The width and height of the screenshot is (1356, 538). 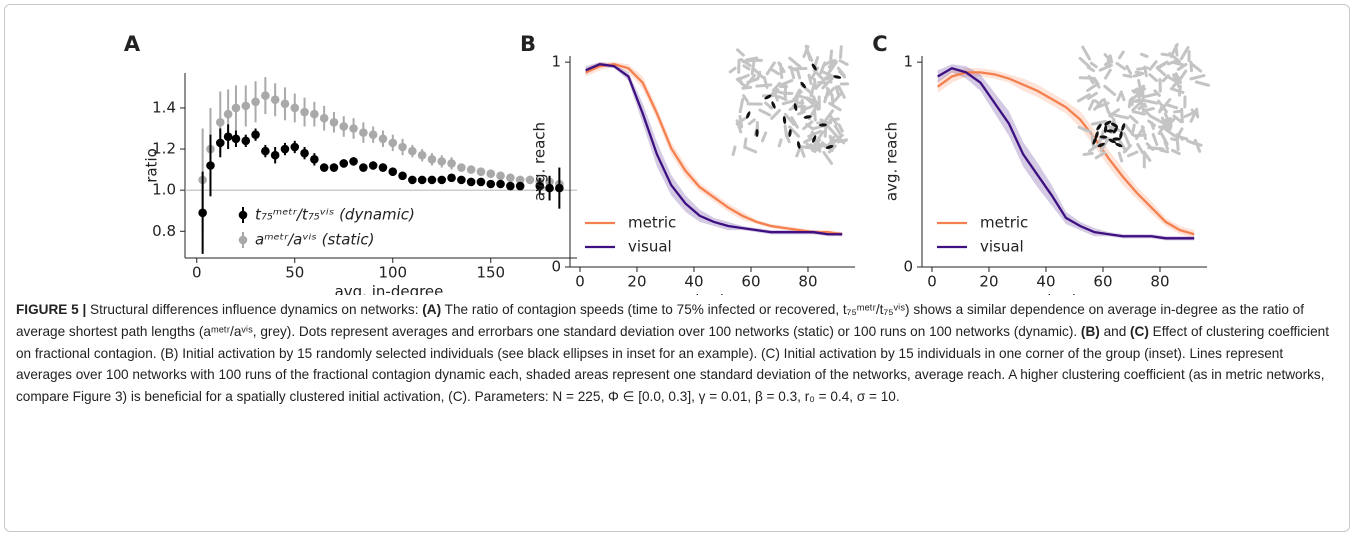 I want to click on panel-label: A, so click(x=132, y=44).